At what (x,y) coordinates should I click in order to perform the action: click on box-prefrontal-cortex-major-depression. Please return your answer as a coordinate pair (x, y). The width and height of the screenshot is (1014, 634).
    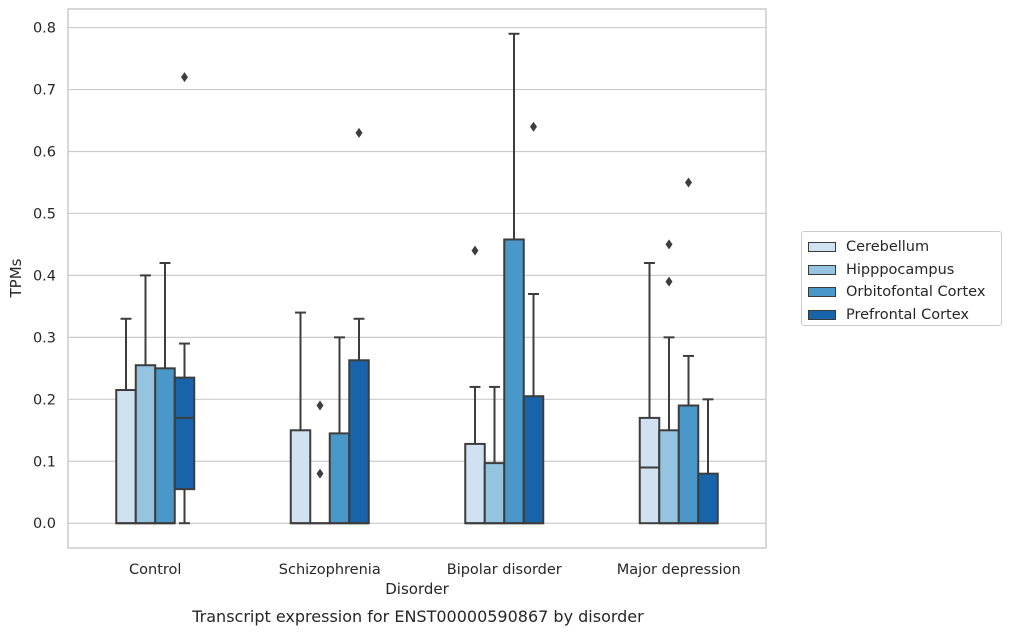
    Looking at the image, I should click on (708, 461).